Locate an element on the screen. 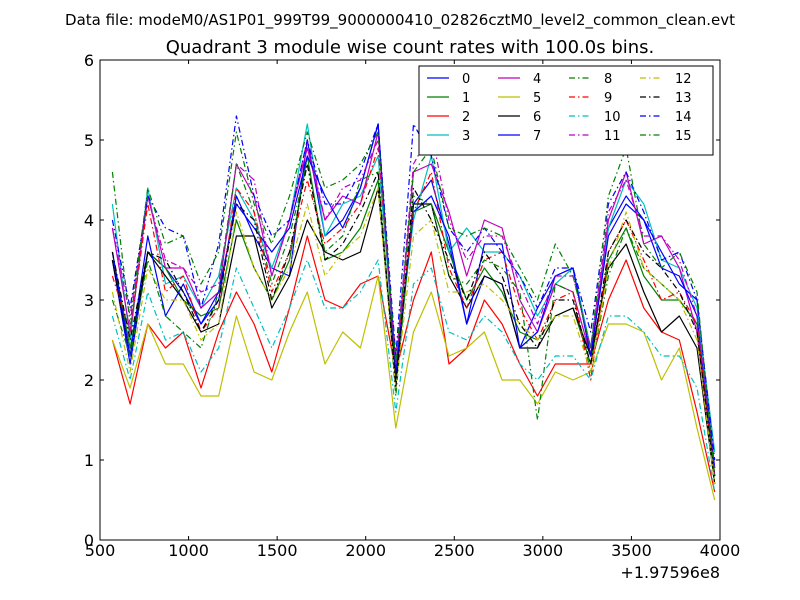  x-offset-label: +1.97596e8 is located at coordinates (670, 572).